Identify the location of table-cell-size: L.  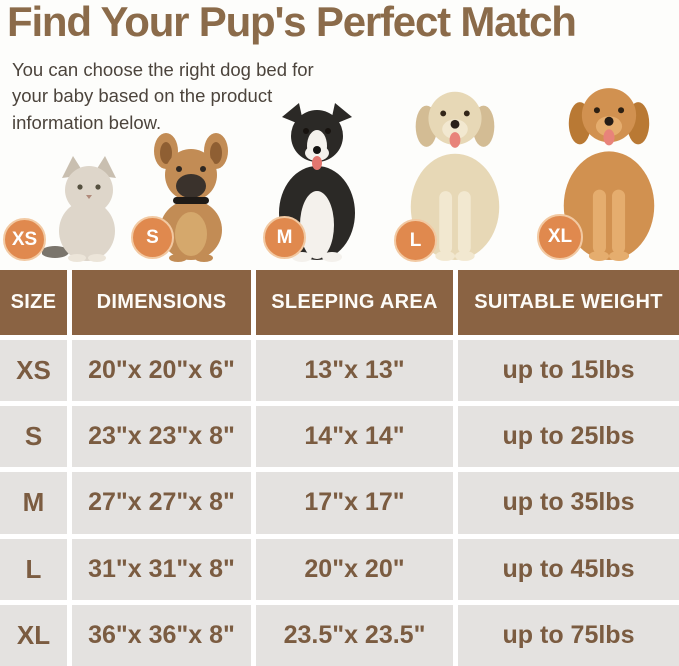
(33, 569).